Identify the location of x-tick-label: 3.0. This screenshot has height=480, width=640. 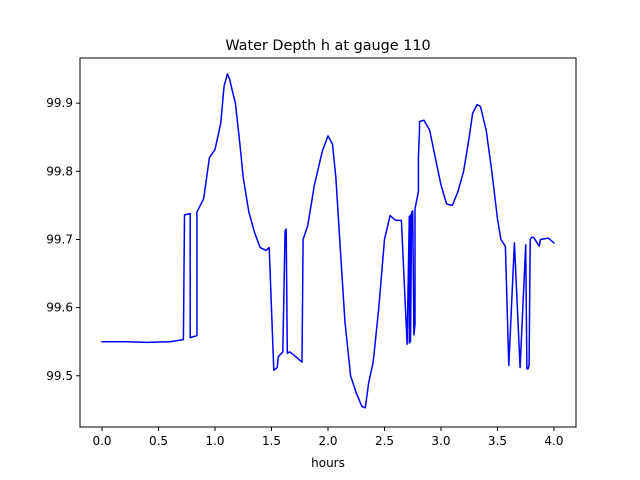
(440, 441).